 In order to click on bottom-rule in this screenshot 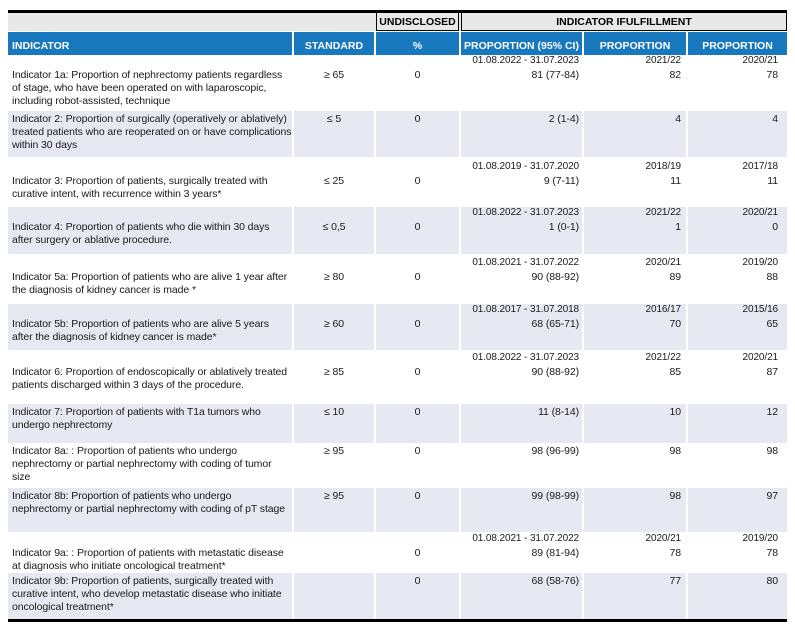, I will do `click(397, 620)`.